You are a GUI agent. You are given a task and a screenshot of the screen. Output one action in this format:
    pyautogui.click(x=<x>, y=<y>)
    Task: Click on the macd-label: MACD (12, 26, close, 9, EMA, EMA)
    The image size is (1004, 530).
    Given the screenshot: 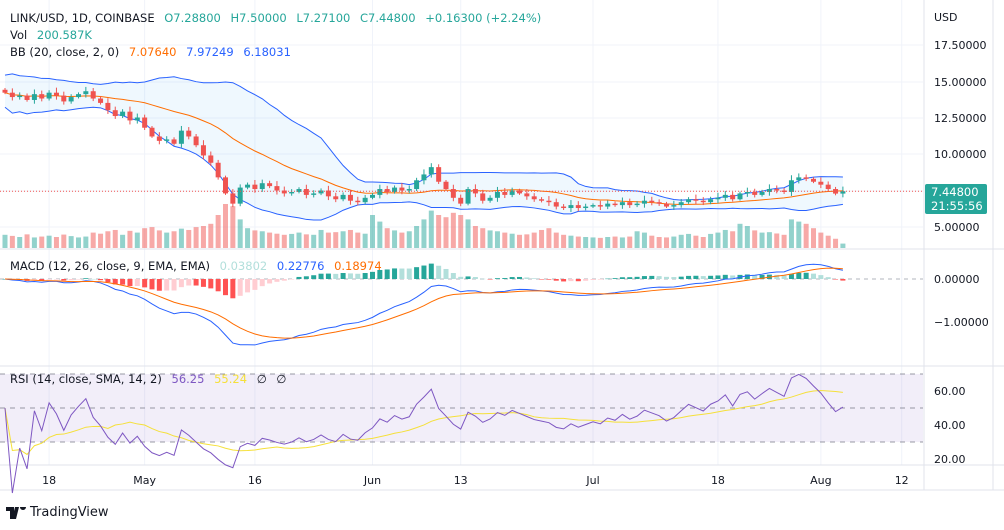 What is the action you would take?
    pyautogui.click(x=110, y=266)
    